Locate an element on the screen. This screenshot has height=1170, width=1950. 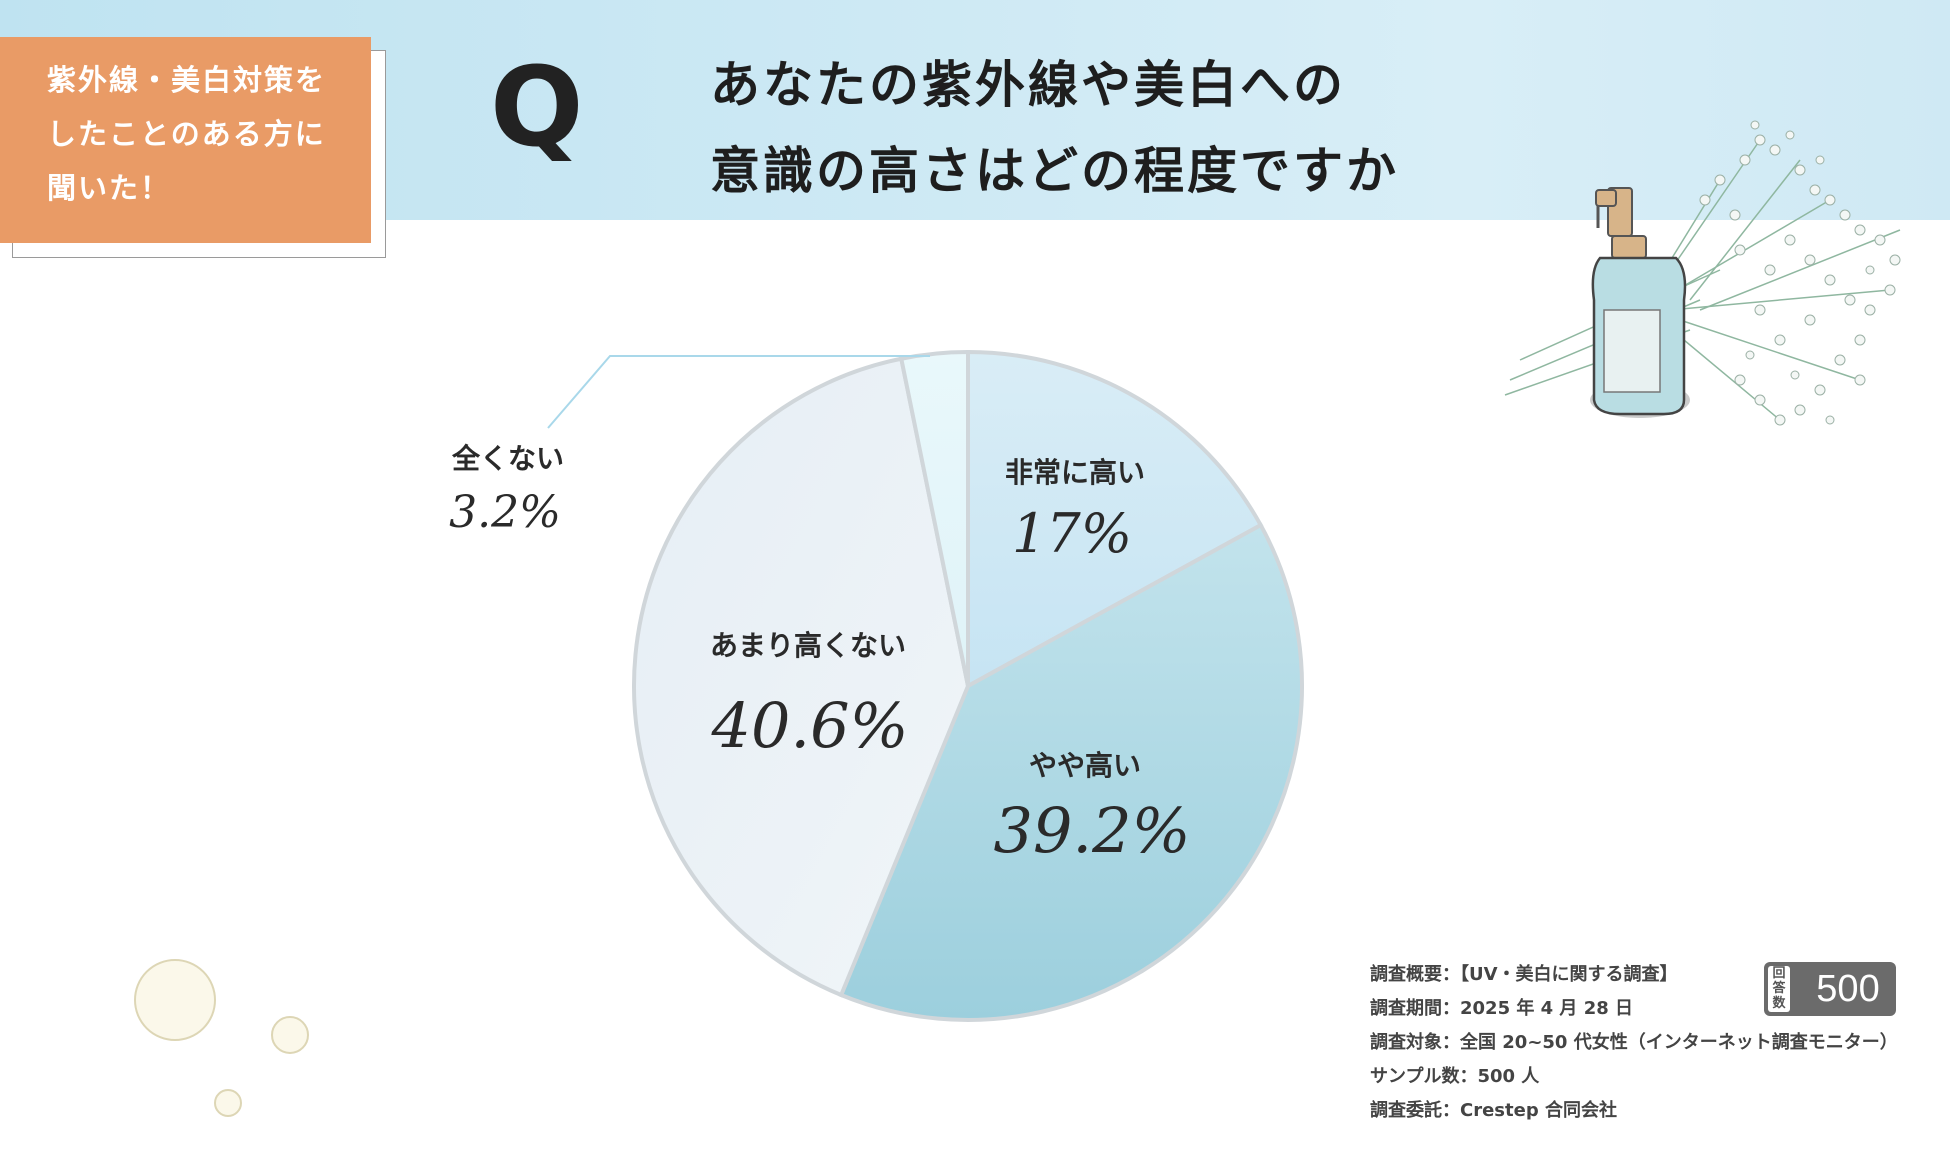
slice-value-label-4: 3.2% is located at coordinates (505, 512).